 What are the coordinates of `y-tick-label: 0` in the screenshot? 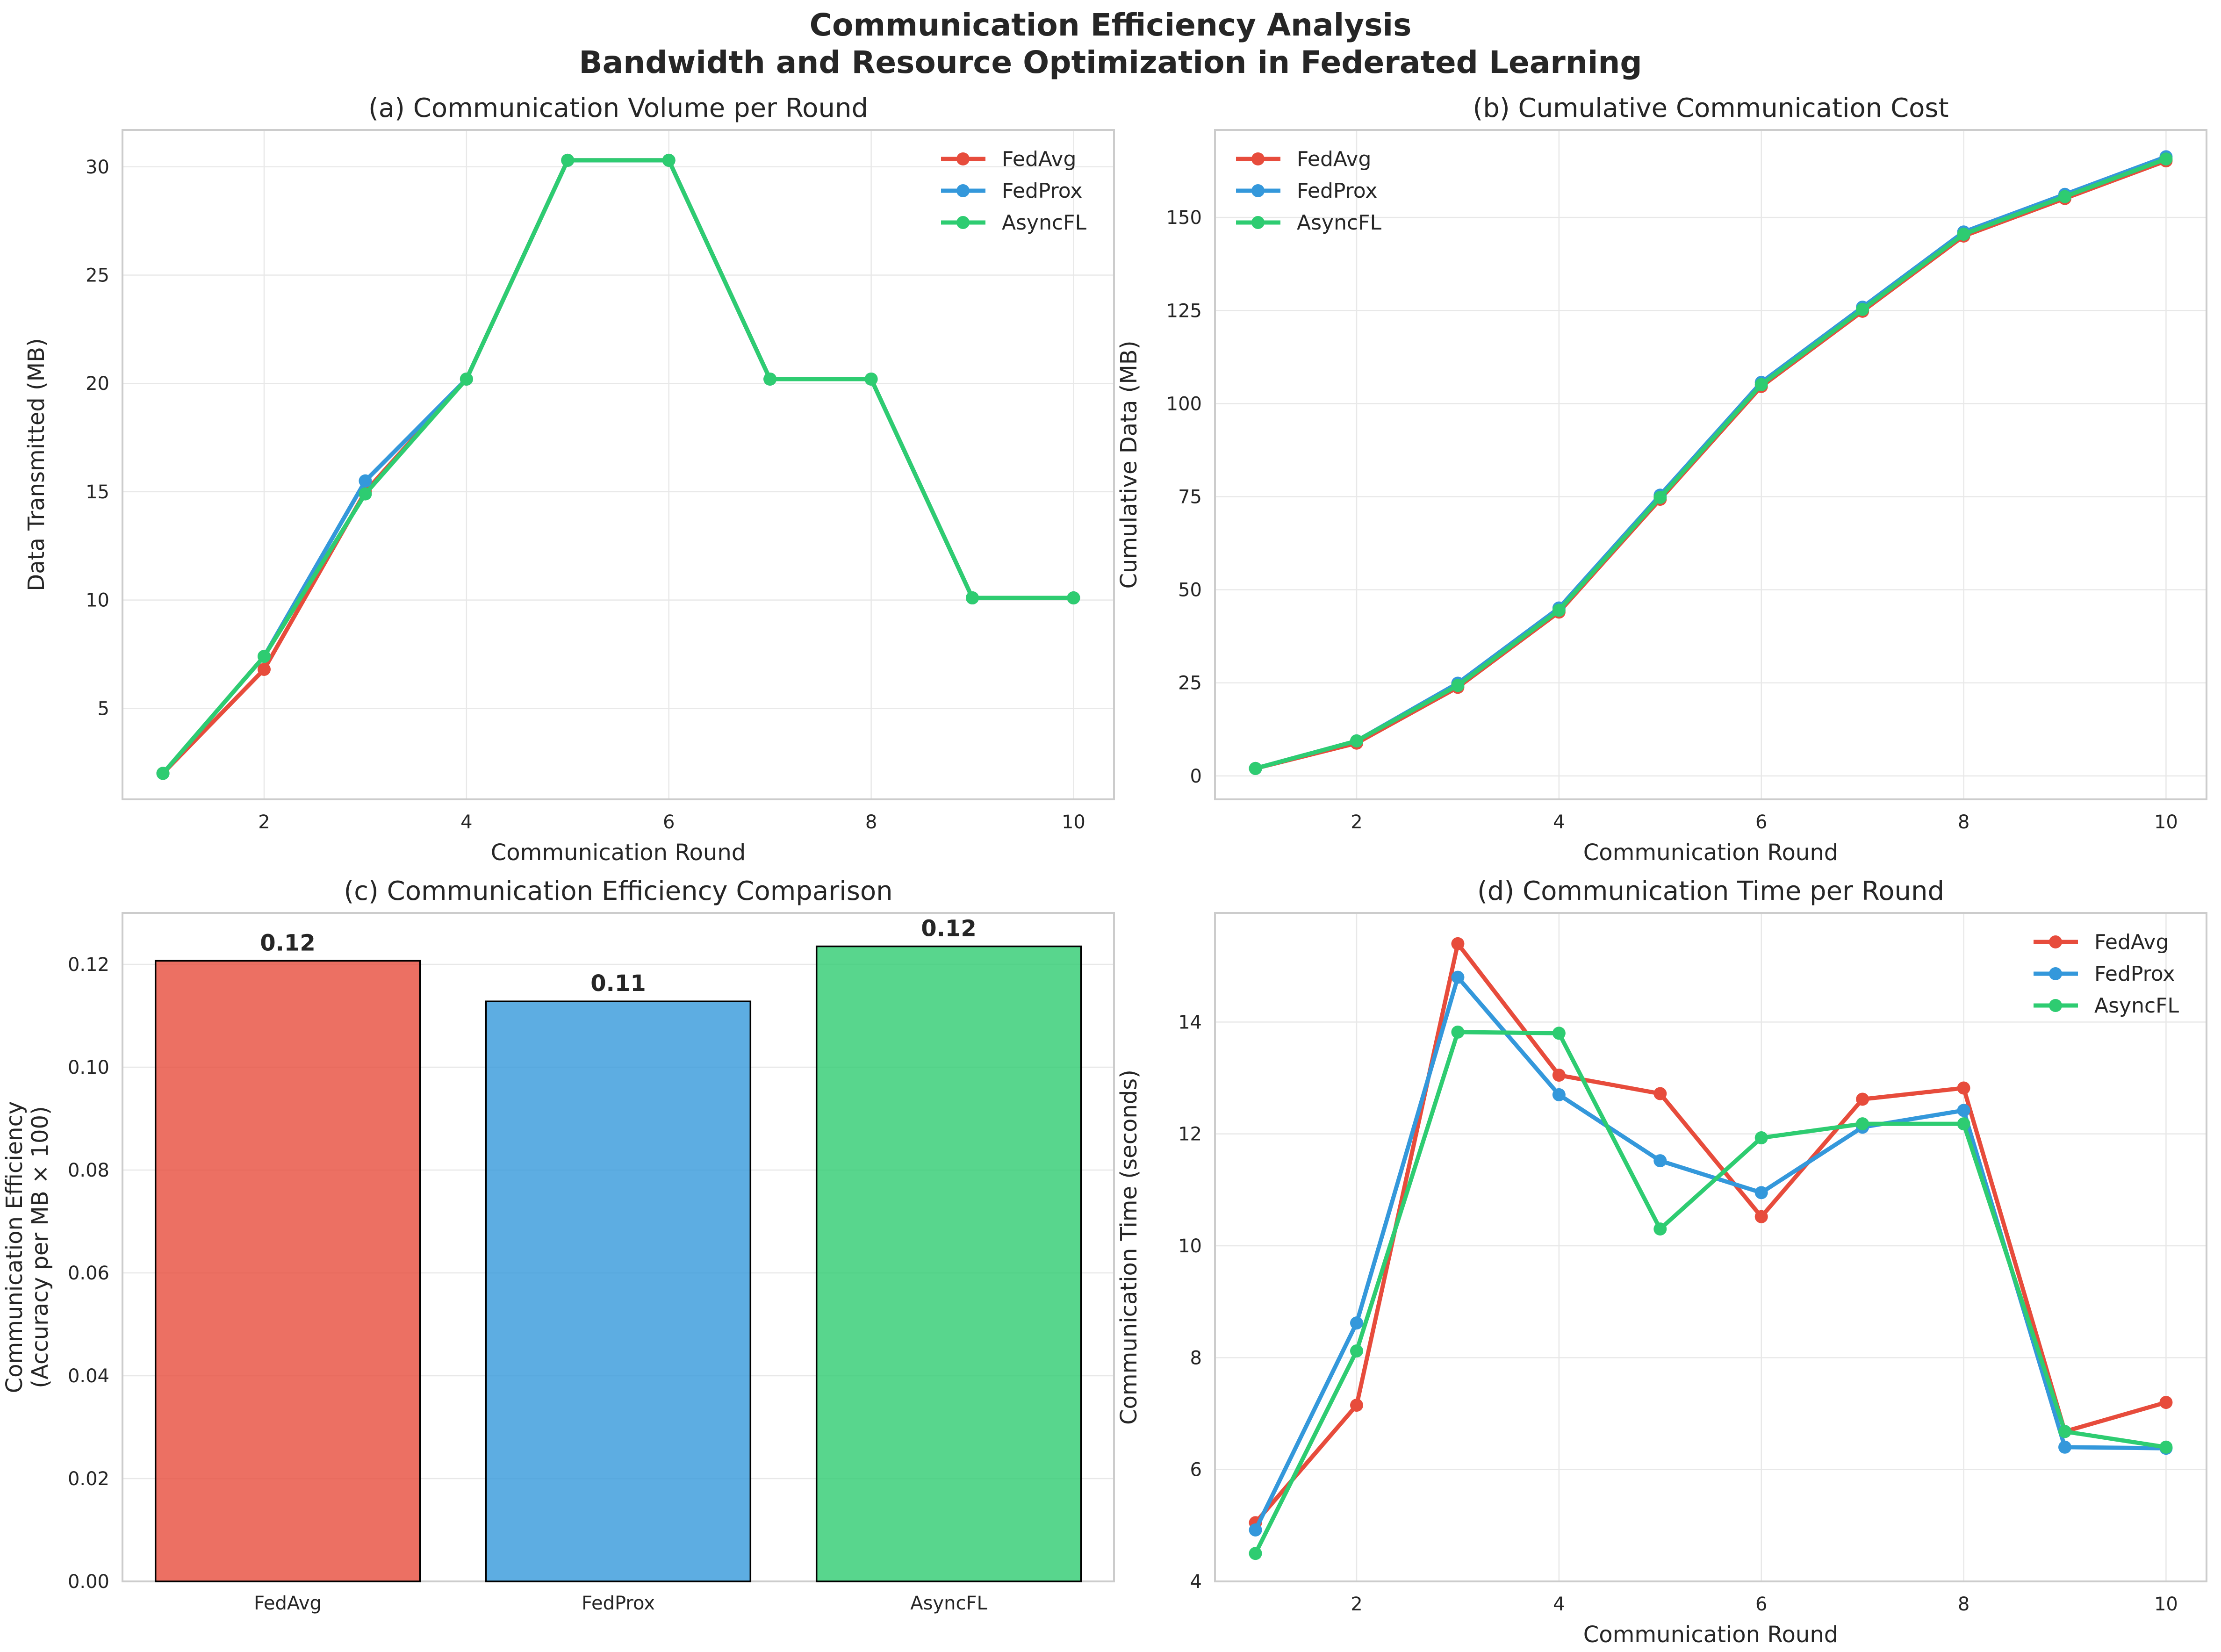 It's located at (1196, 777).